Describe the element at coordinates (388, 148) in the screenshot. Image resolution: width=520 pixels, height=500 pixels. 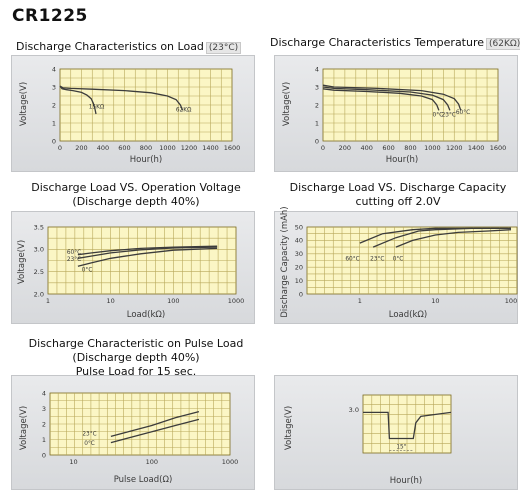
I see `chart2-x-tick: 600` at that location.